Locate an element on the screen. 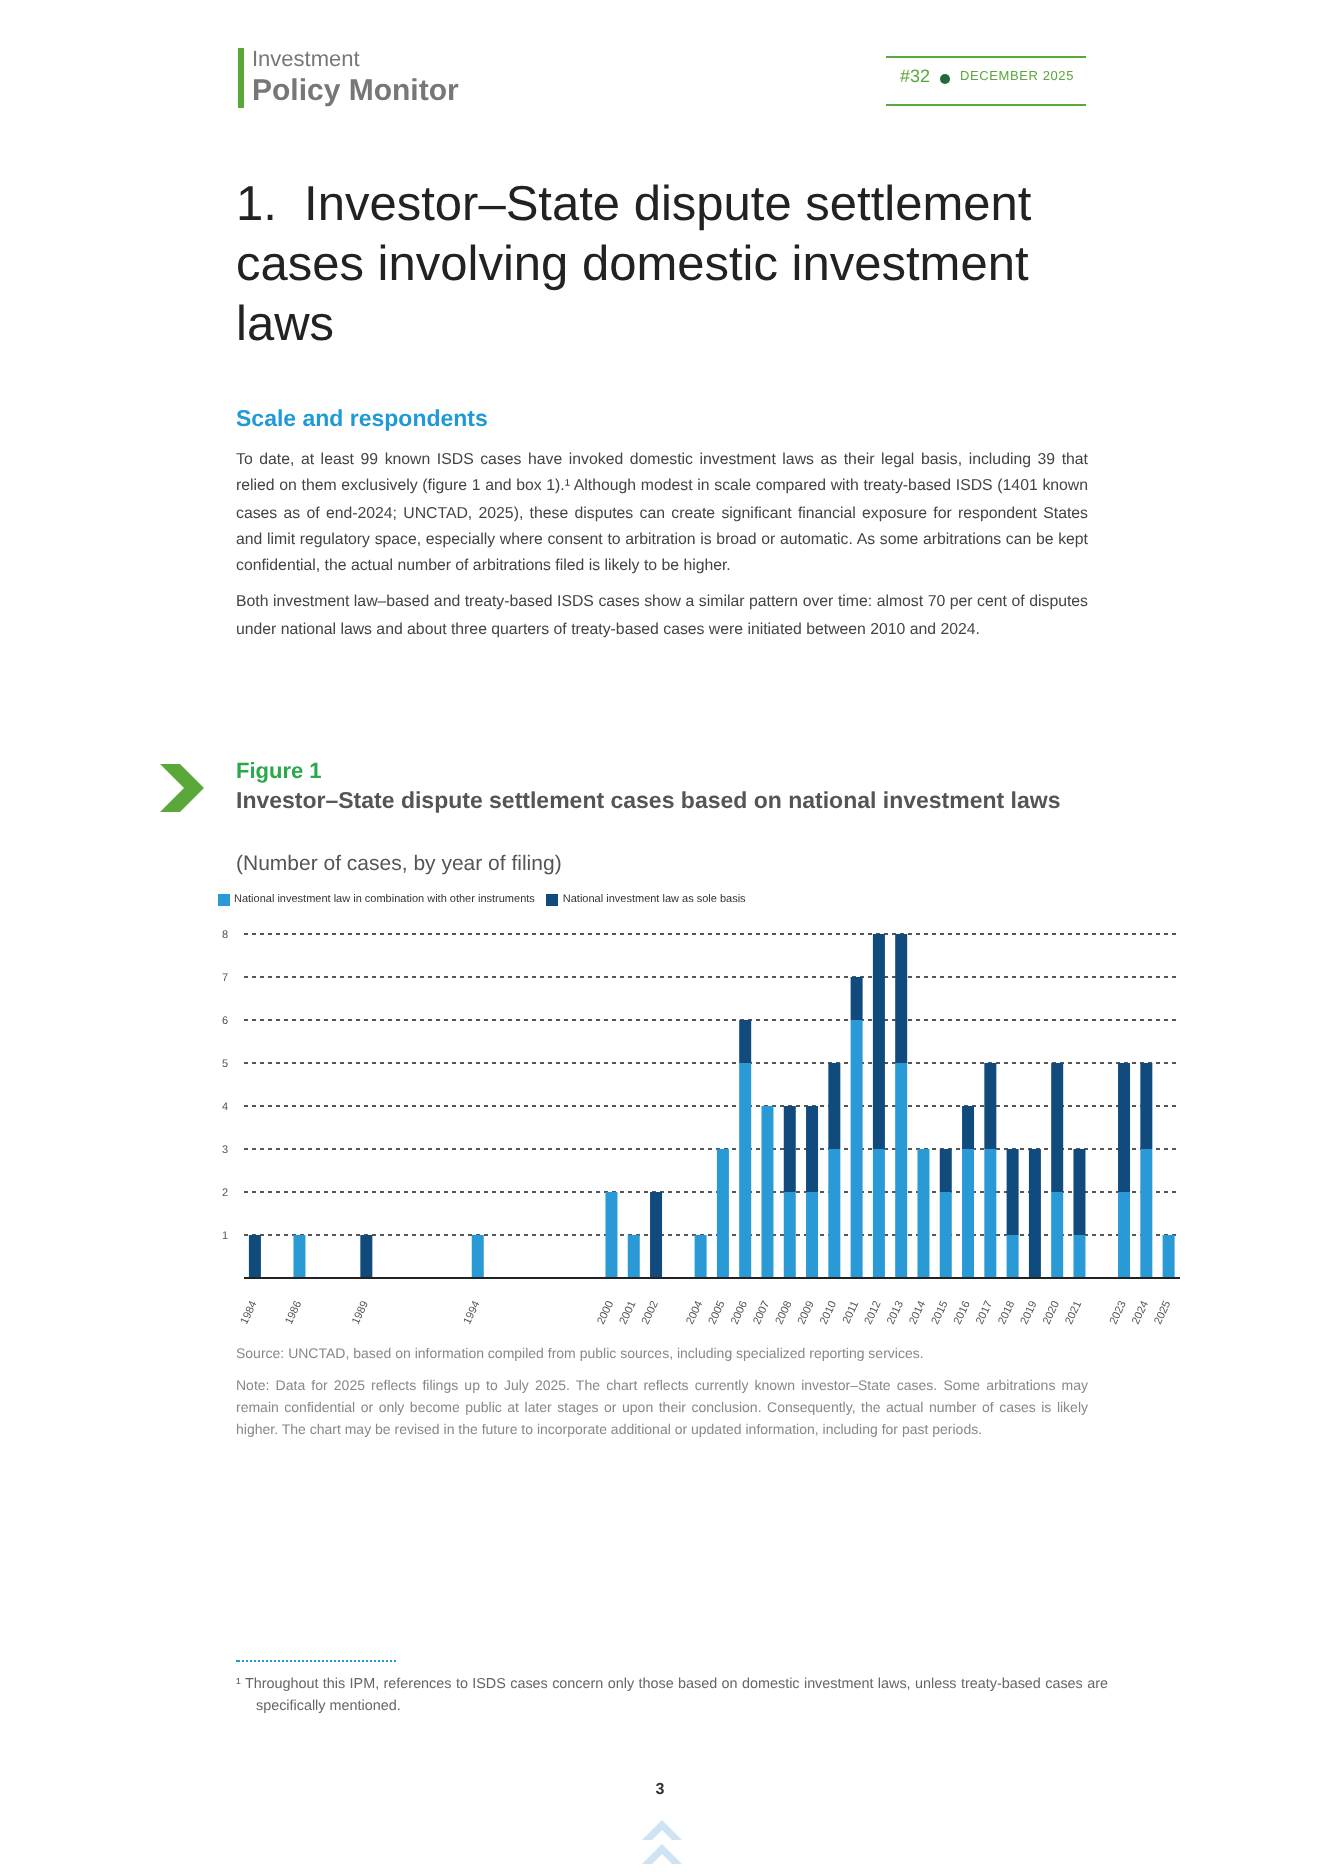 The width and height of the screenshot is (1324, 1872). text: Policy Monitor is located at coordinates (356, 91).